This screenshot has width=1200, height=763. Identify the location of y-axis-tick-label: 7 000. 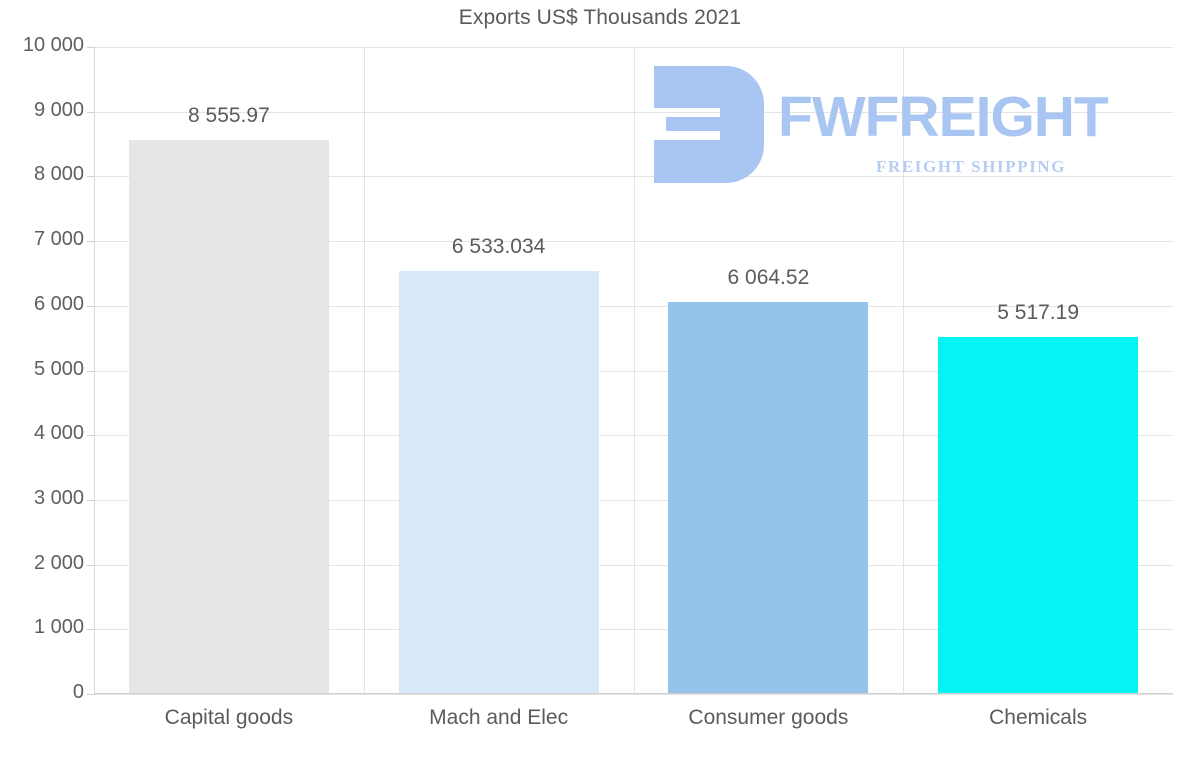
(58, 239).